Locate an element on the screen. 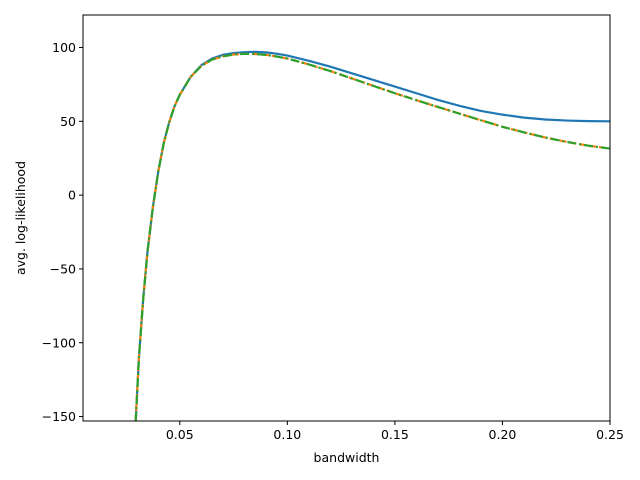 The height and width of the screenshot is (480, 640). y-tick-label: 100 is located at coordinates (64, 47).